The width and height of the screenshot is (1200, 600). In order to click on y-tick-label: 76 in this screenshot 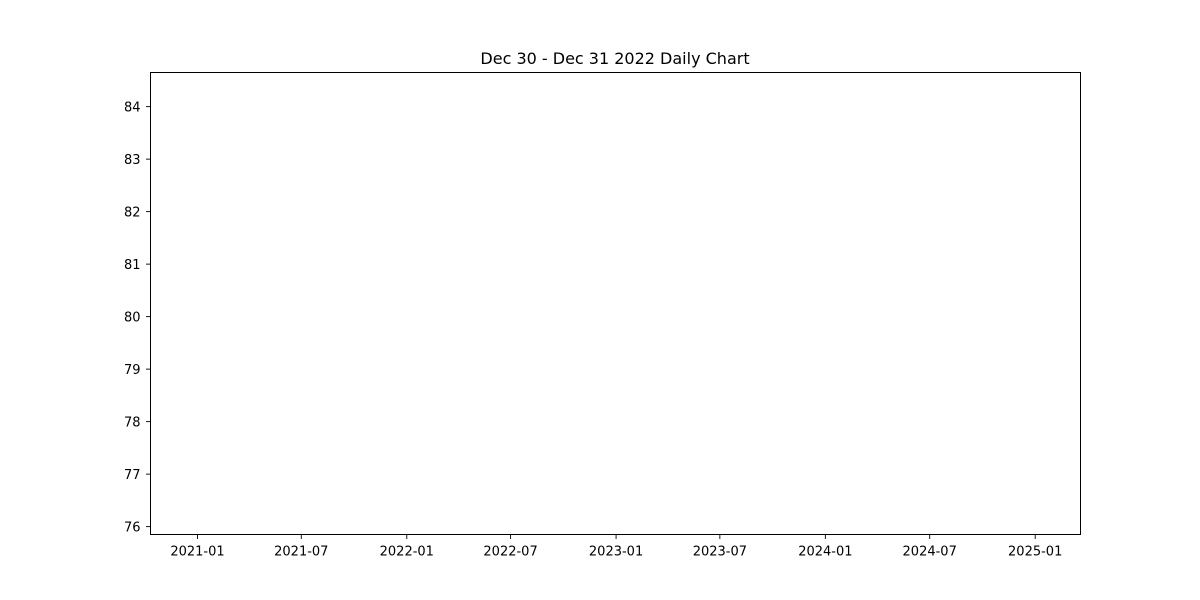, I will do `click(132, 528)`.